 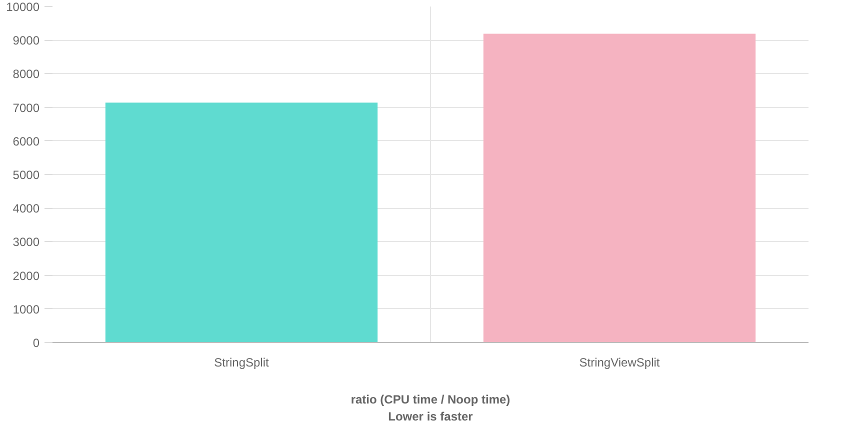 What do you see at coordinates (36, 343) in the screenshot?
I see `y-tick-label: 0` at bounding box center [36, 343].